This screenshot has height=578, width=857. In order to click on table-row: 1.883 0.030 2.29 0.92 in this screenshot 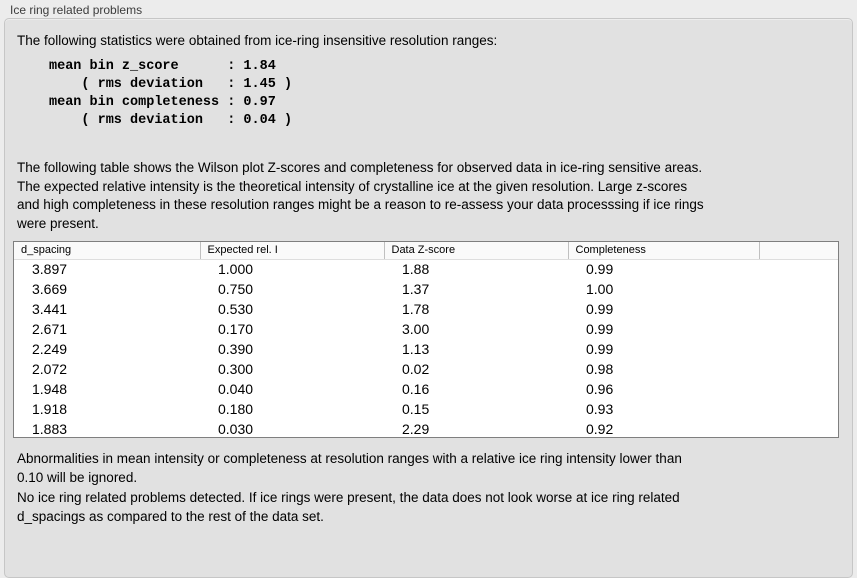, I will do `click(426, 428)`.